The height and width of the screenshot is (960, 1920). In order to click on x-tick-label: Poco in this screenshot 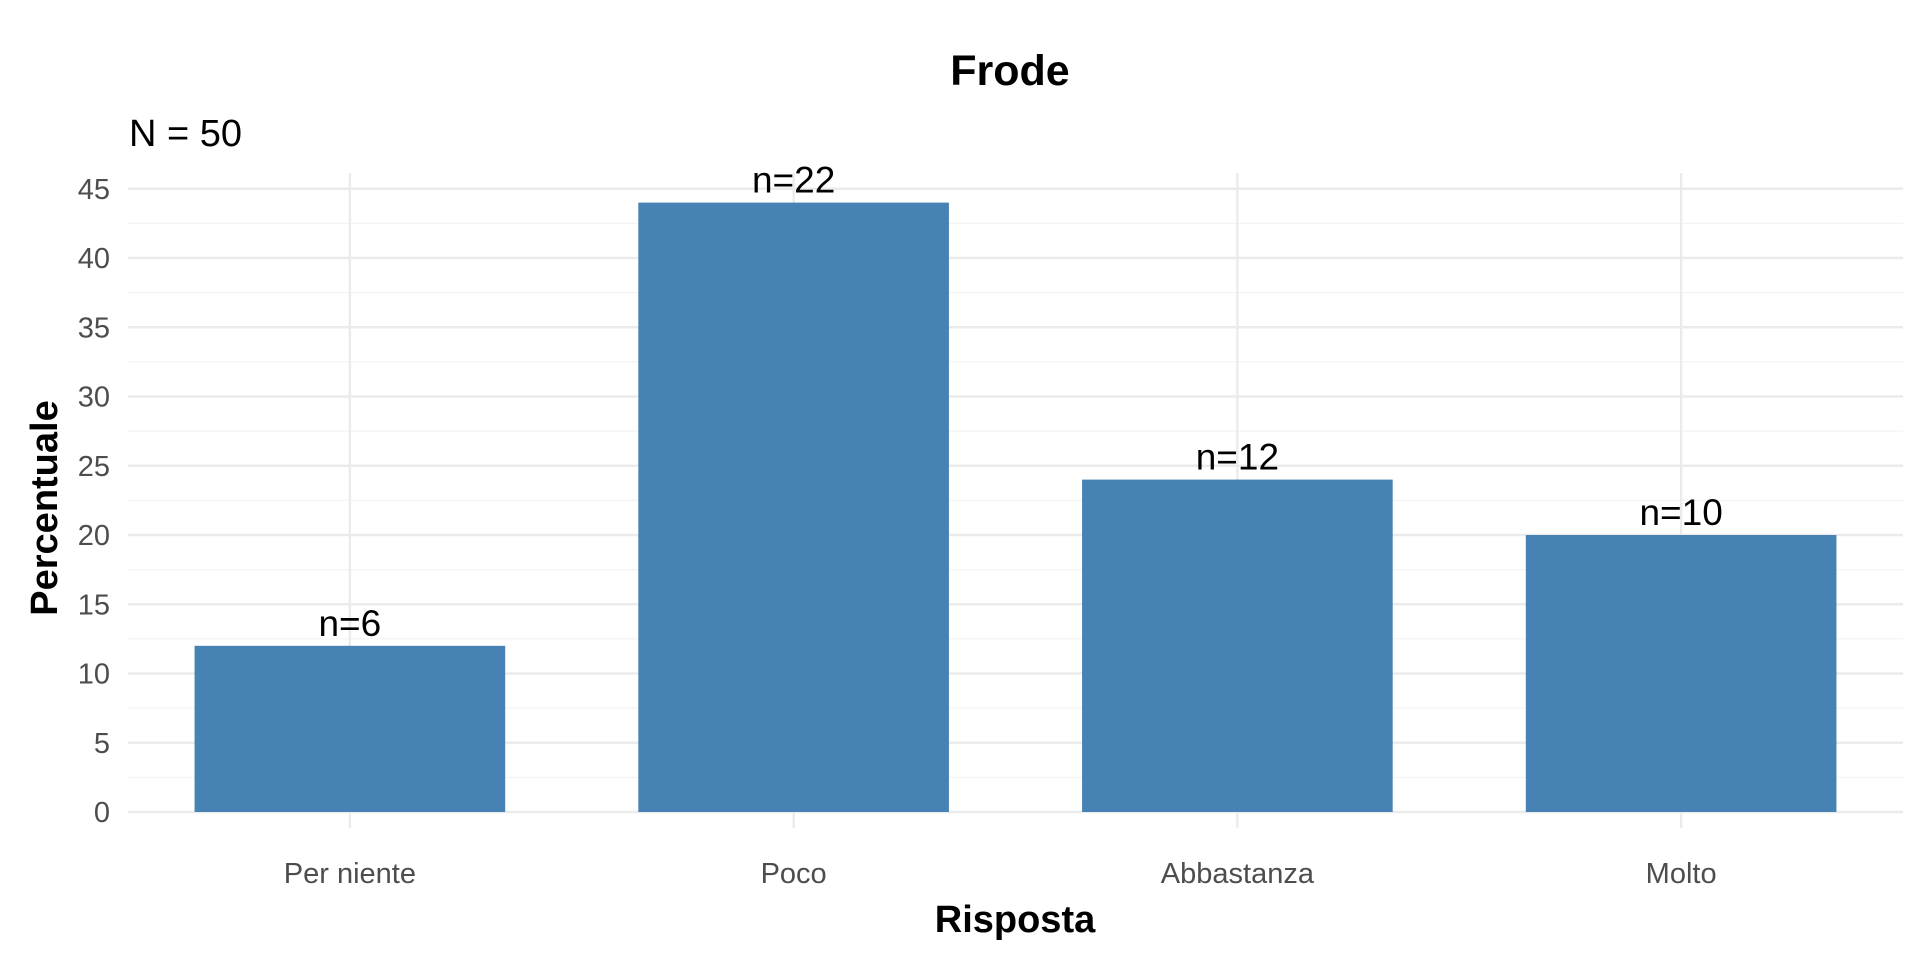, I will do `click(794, 874)`.